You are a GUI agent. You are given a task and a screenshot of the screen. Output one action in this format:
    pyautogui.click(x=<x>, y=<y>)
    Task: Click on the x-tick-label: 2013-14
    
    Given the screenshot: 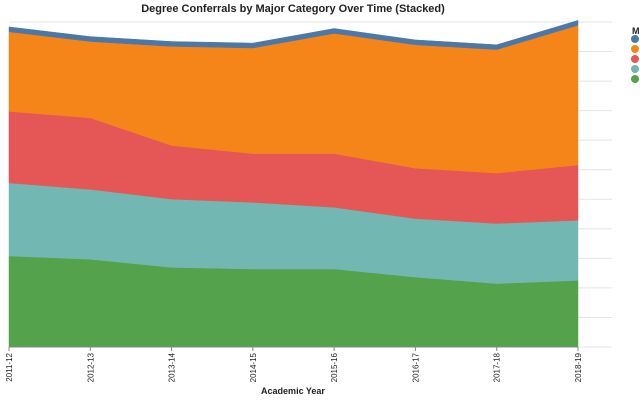 What is the action you would take?
    pyautogui.click(x=172, y=367)
    